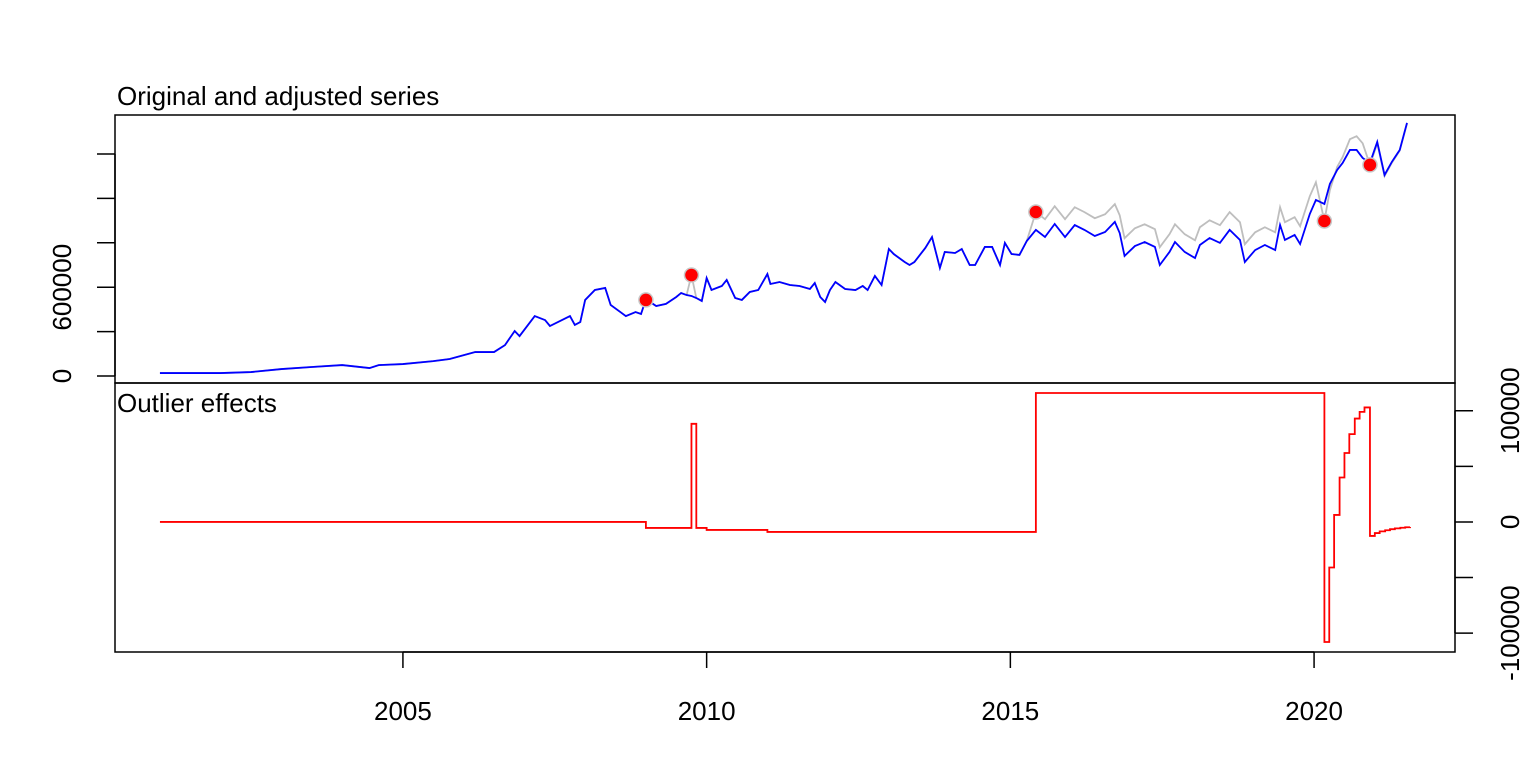 The width and height of the screenshot is (1536, 768). What do you see at coordinates (1510, 410) in the screenshot?
I see `y-tick-label: 100000` at bounding box center [1510, 410].